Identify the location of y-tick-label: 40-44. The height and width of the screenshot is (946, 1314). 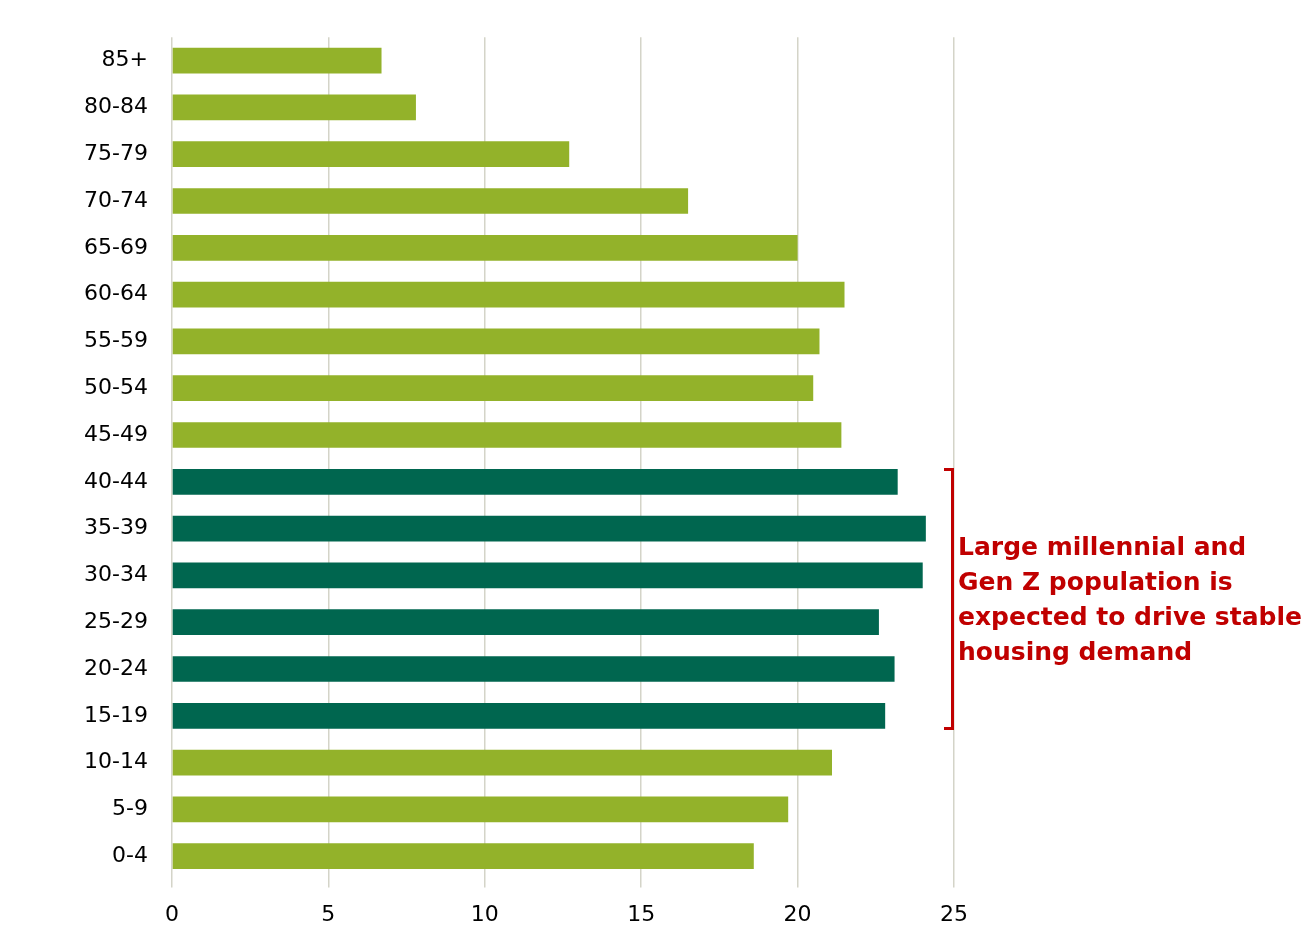
(115, 480).